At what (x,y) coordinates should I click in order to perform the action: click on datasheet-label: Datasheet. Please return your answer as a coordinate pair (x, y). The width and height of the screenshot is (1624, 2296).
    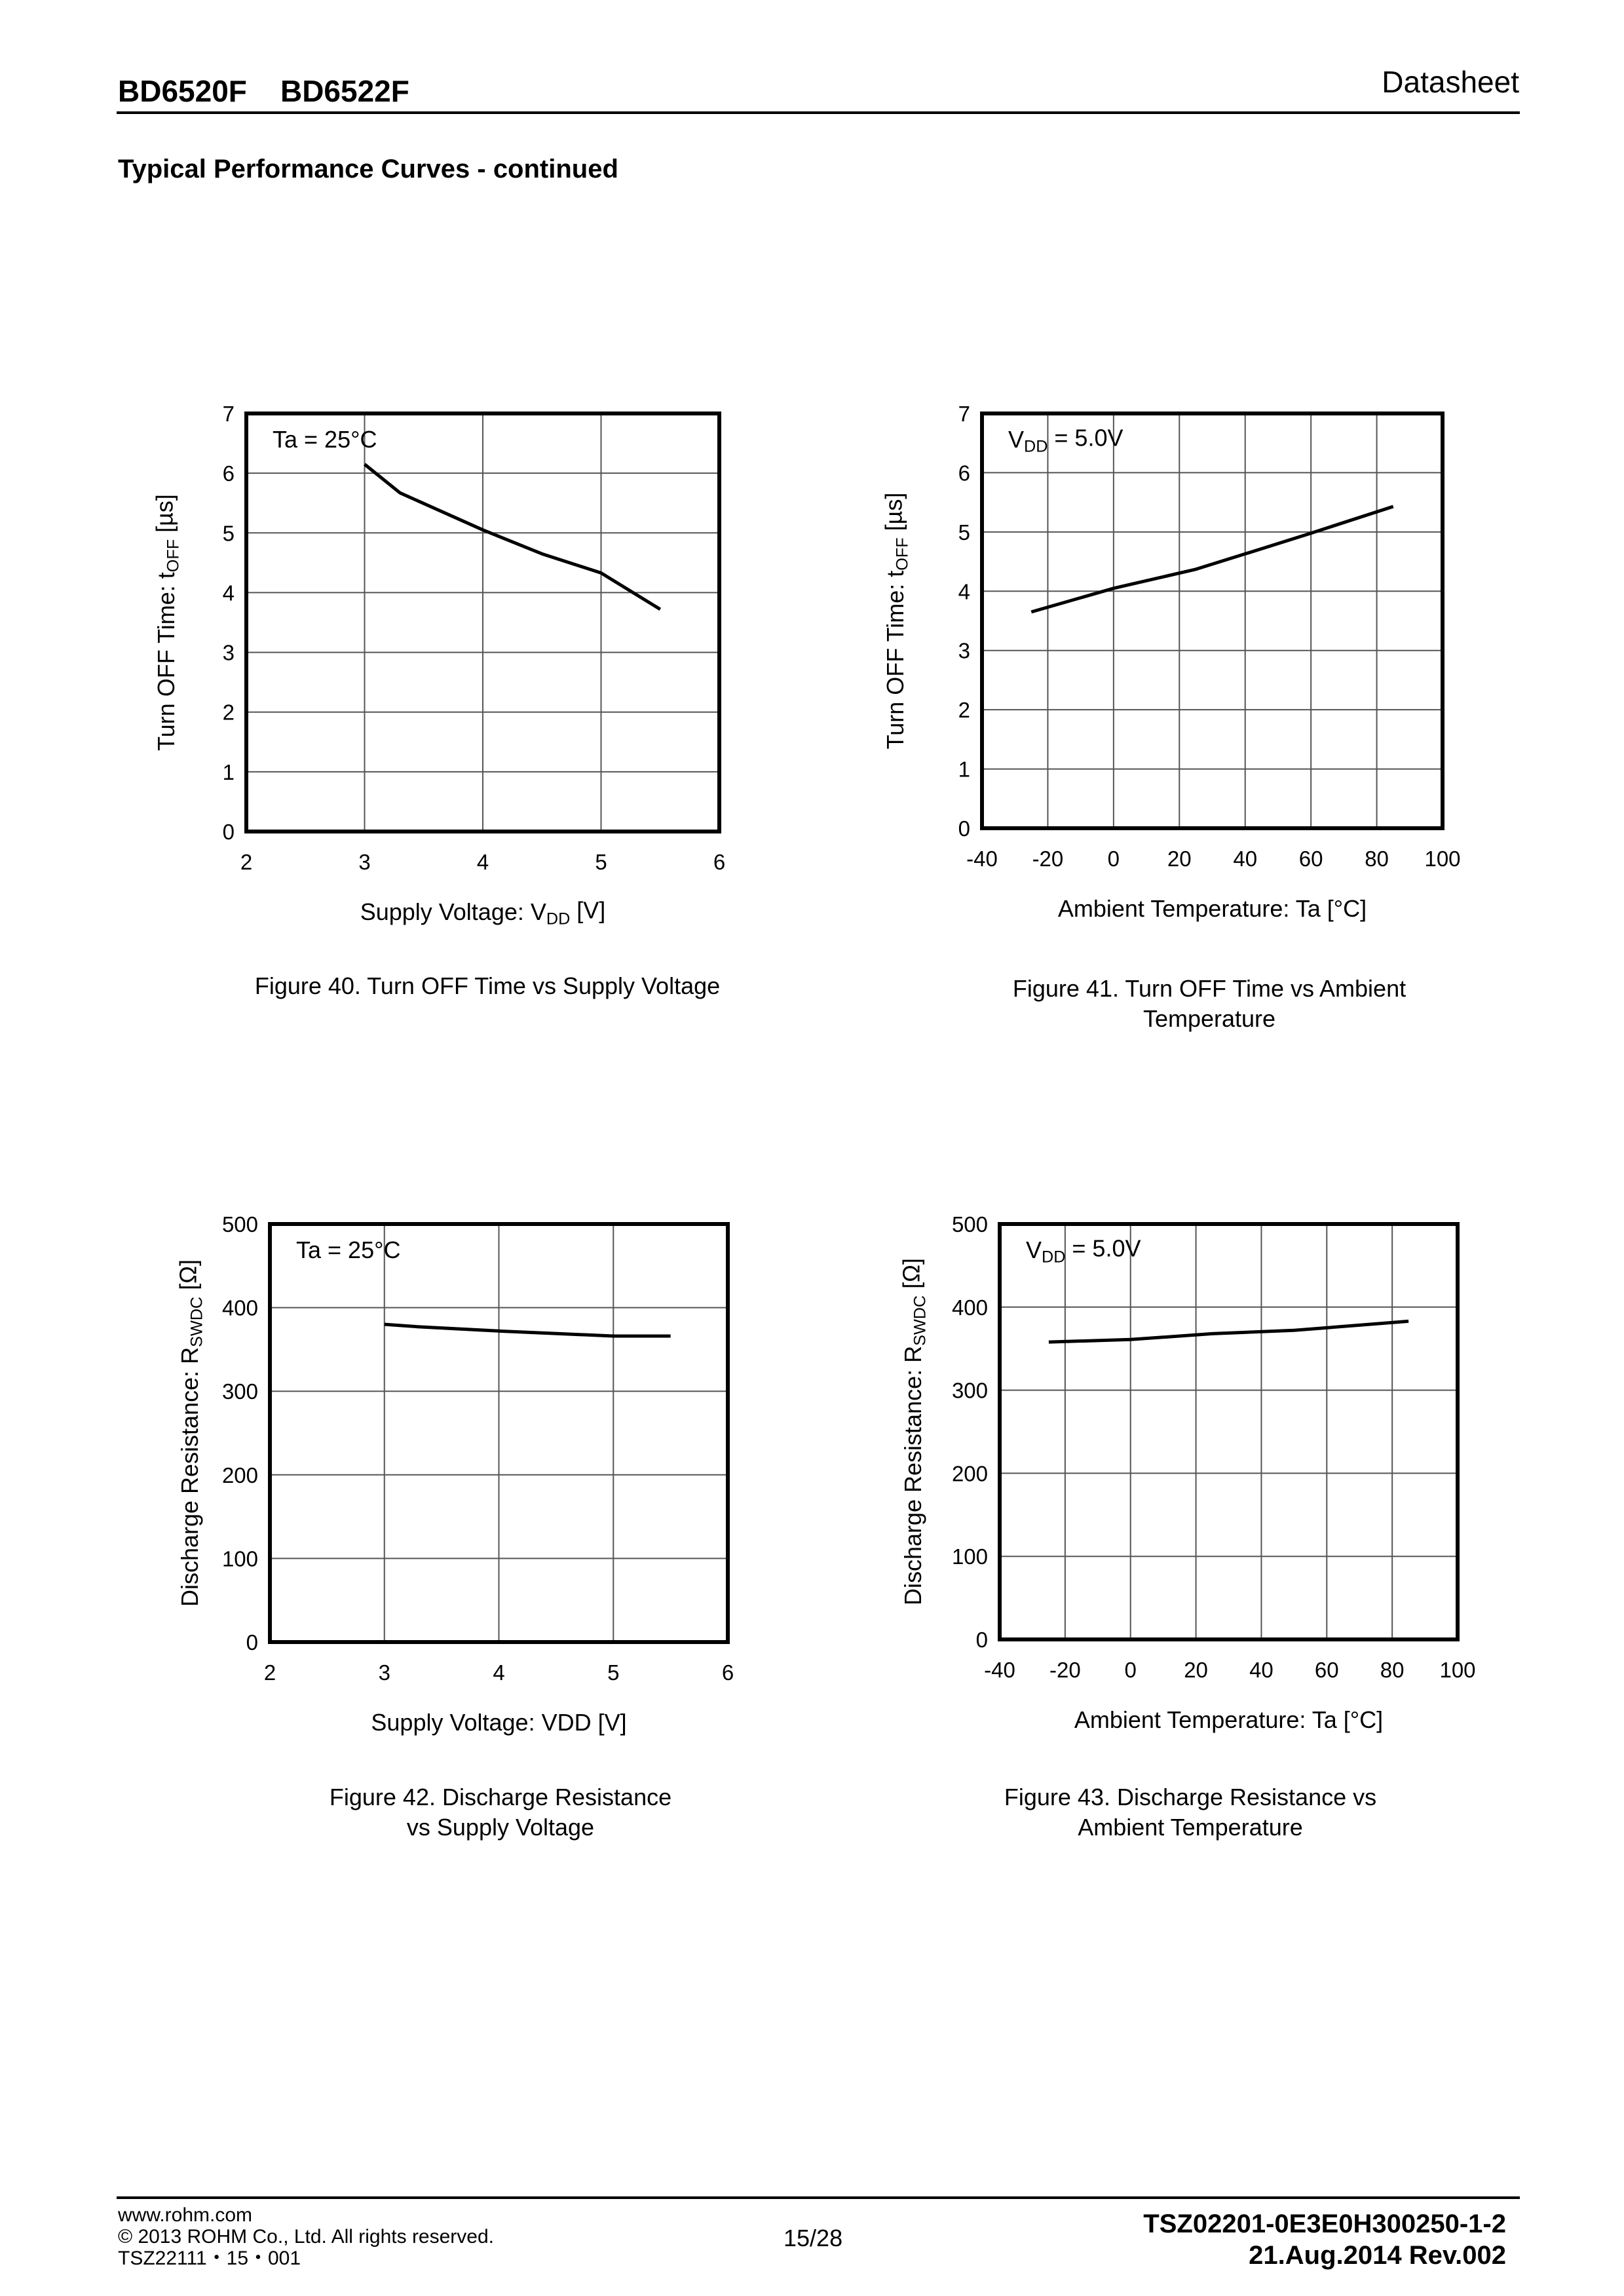
    Looking at the image, I should click on (1450, 82).